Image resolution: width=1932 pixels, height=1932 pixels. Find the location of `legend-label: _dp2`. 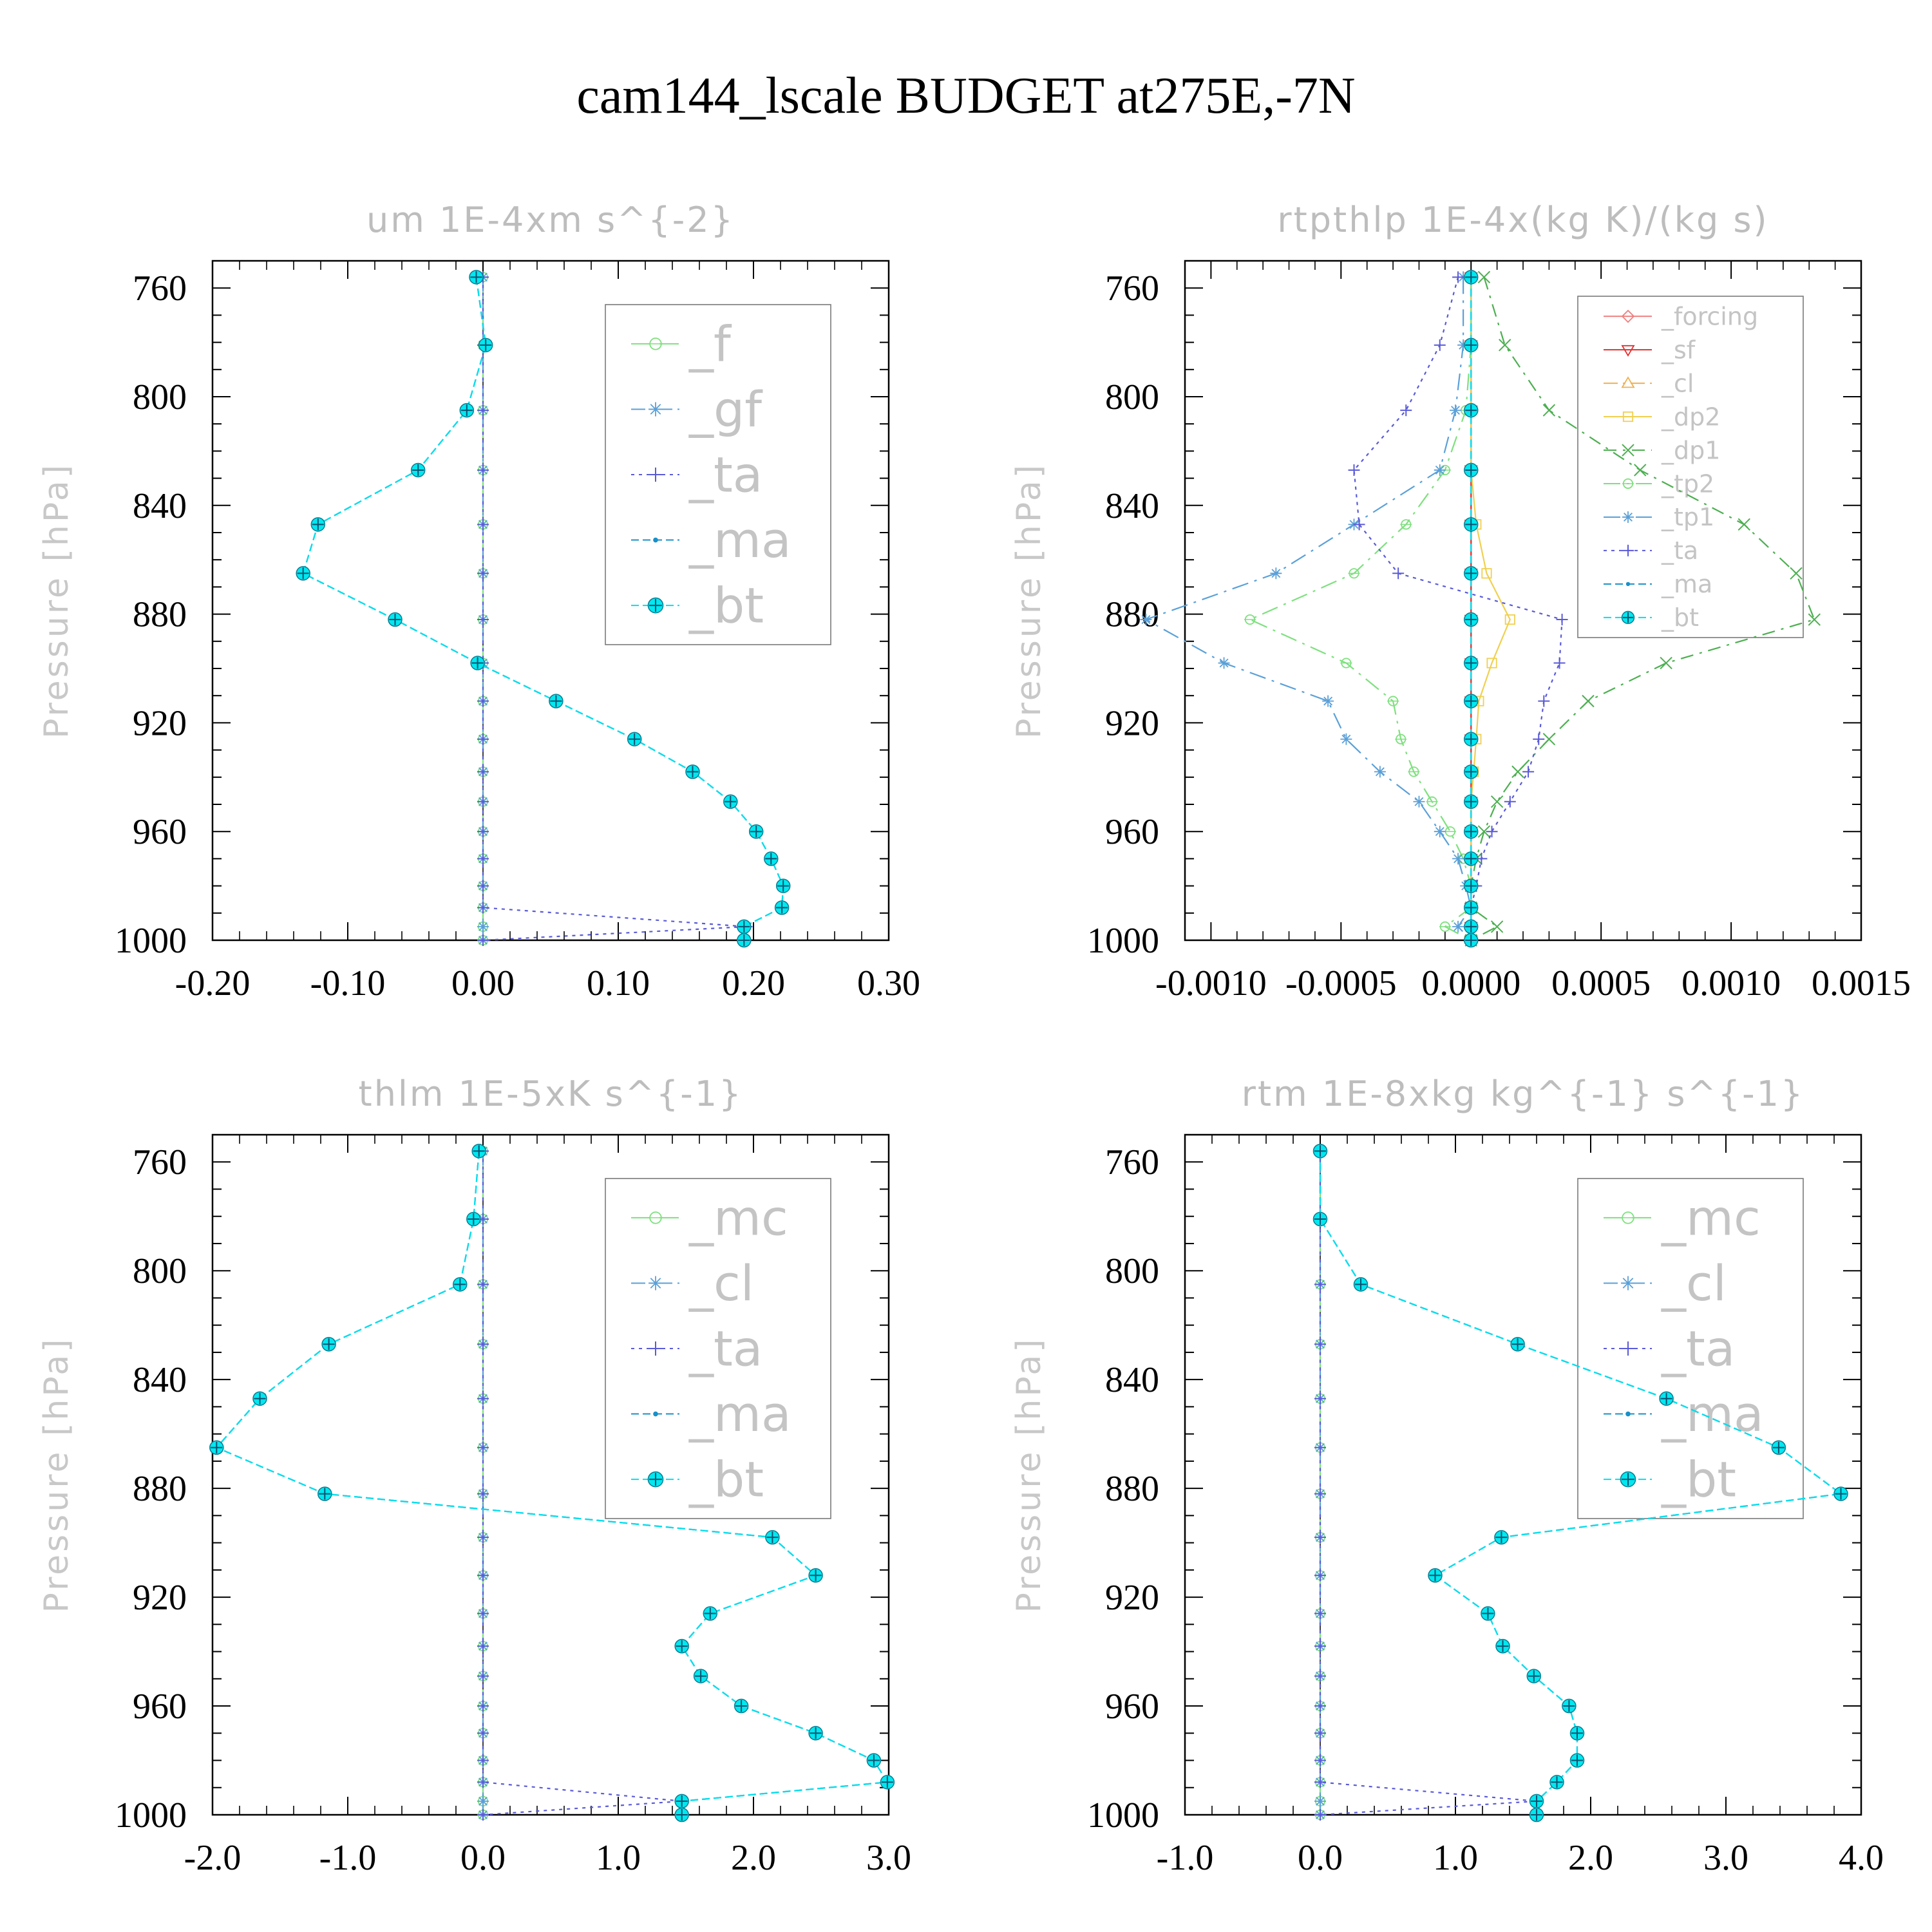

legend-label: _dp2 is located at coordinates (1690, 416).